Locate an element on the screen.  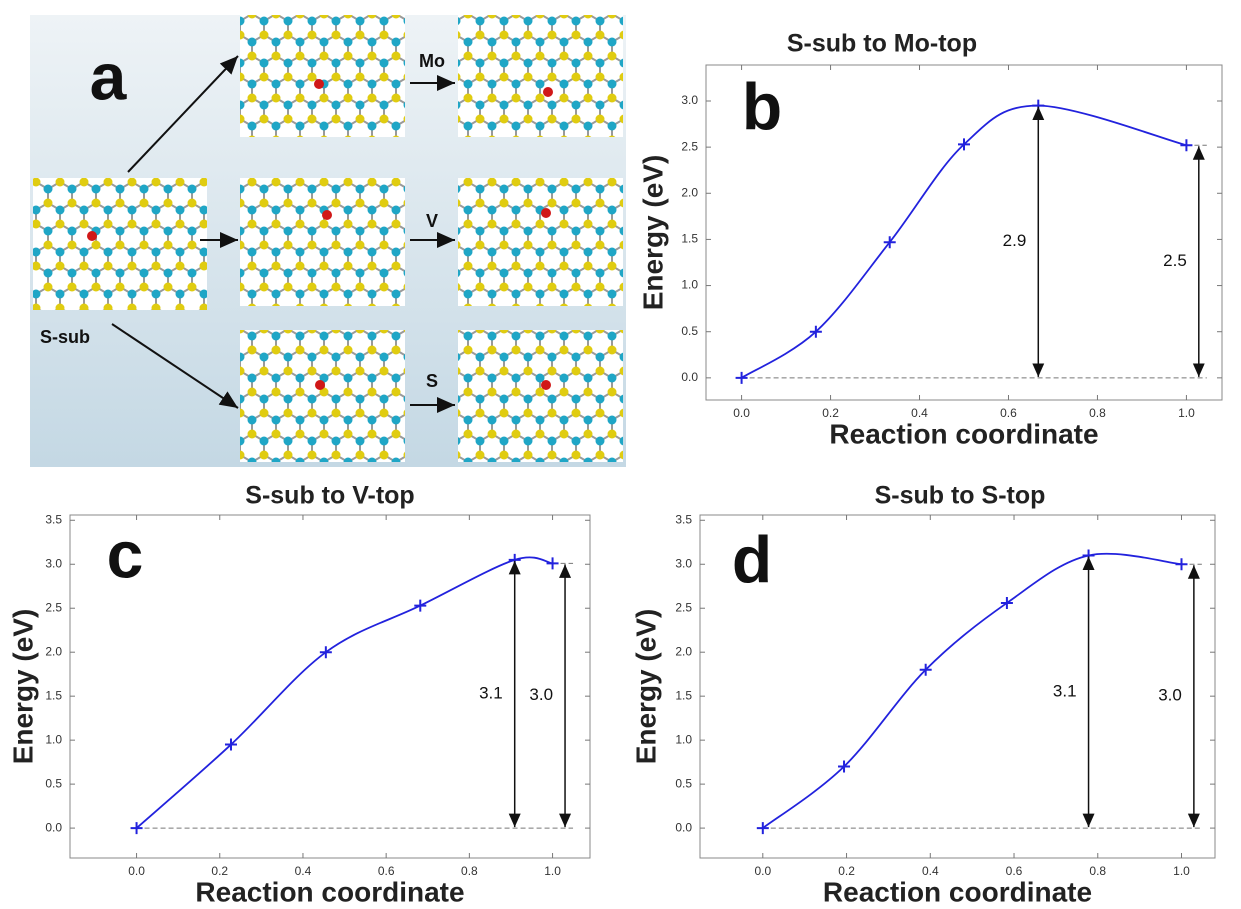
chart-title: S-sub to Mo-top is located at coordinates (882, 44).